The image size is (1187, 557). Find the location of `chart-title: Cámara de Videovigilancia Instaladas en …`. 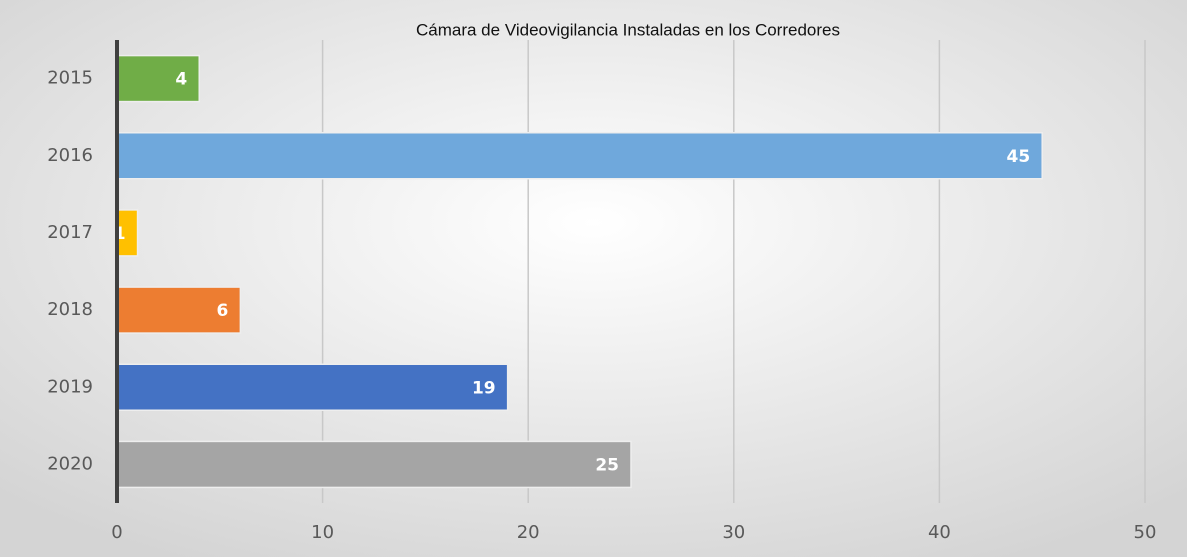

chart-title: Cámara de Videovigilancia Instaladas en … is located at coordinates (628, 29).